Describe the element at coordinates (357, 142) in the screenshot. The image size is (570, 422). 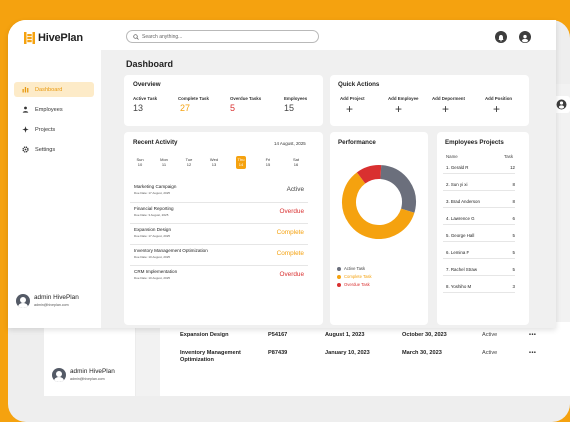
I see `performance-title: Performance` at that location.